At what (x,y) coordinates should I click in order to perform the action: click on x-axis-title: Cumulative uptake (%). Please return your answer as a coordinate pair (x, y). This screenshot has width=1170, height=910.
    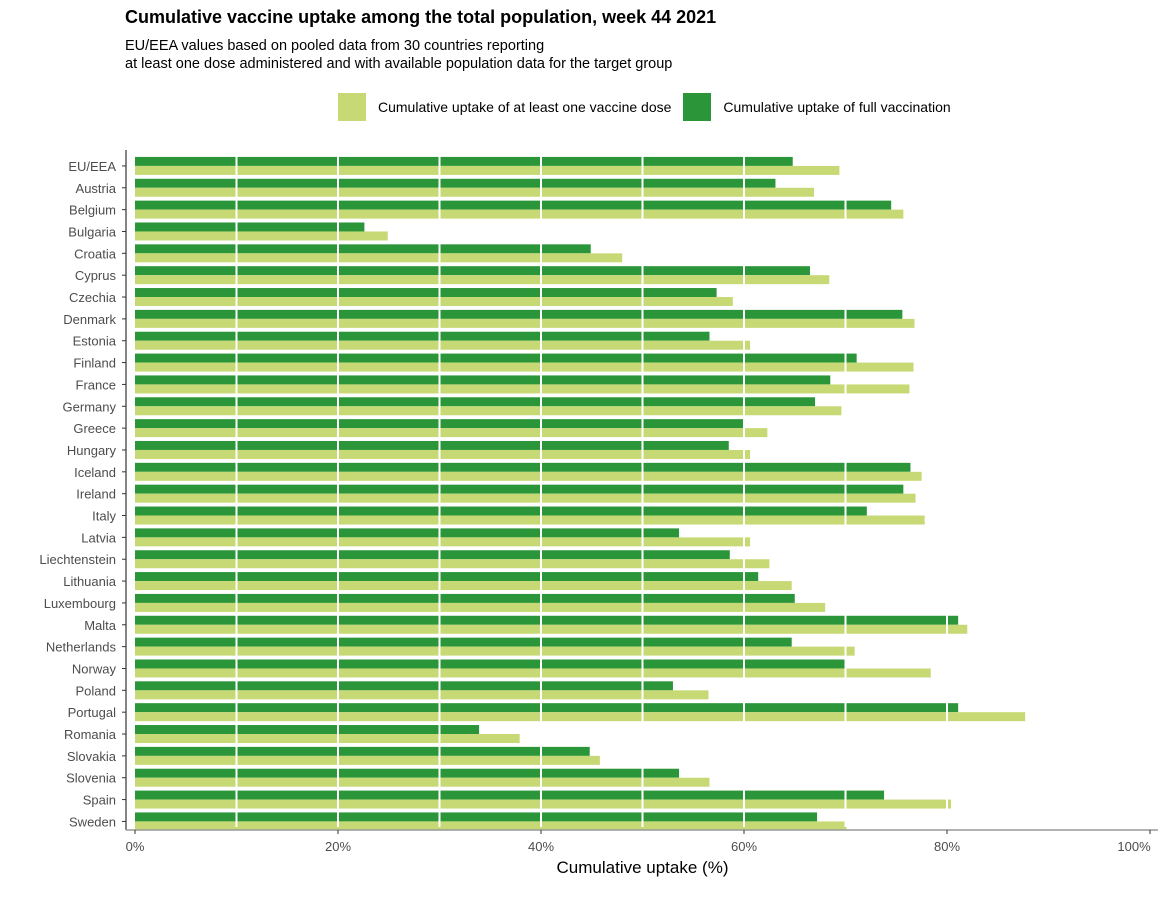
    Looking at the image, I should click on (643, 867).